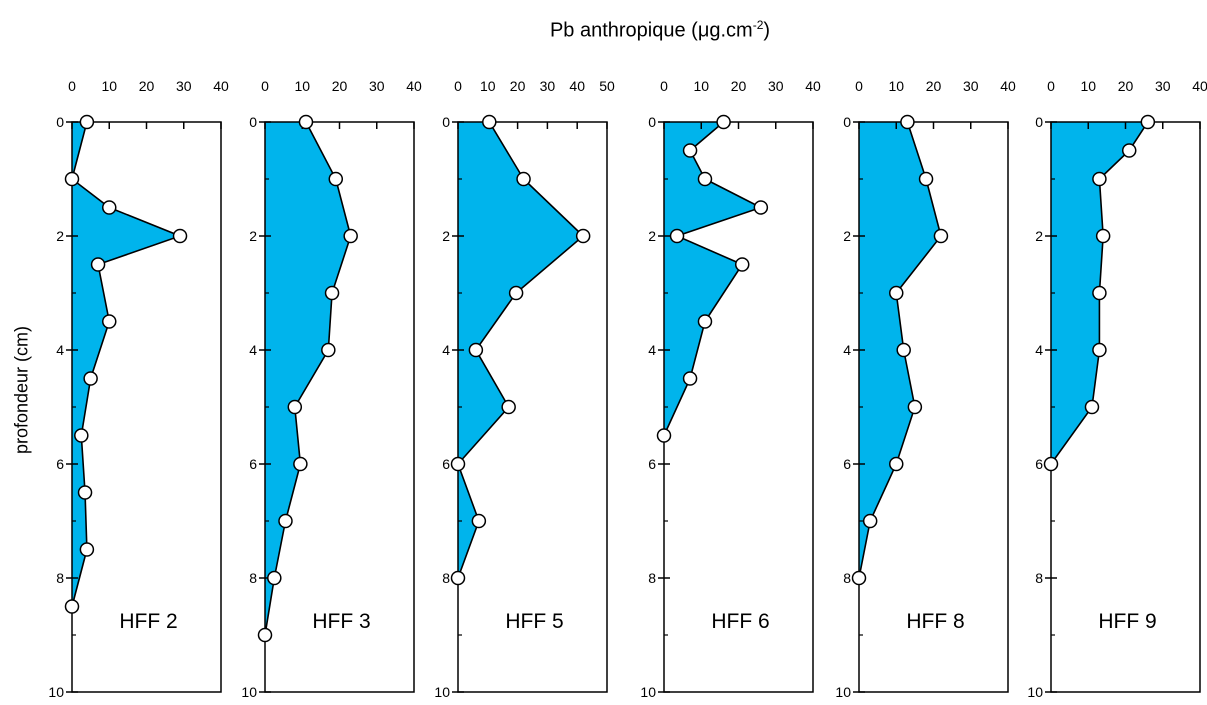 Image resolution: width=1207 pixels, height=705 pixels. I want to click on panel-label: HFF 3, so click(341, 621).